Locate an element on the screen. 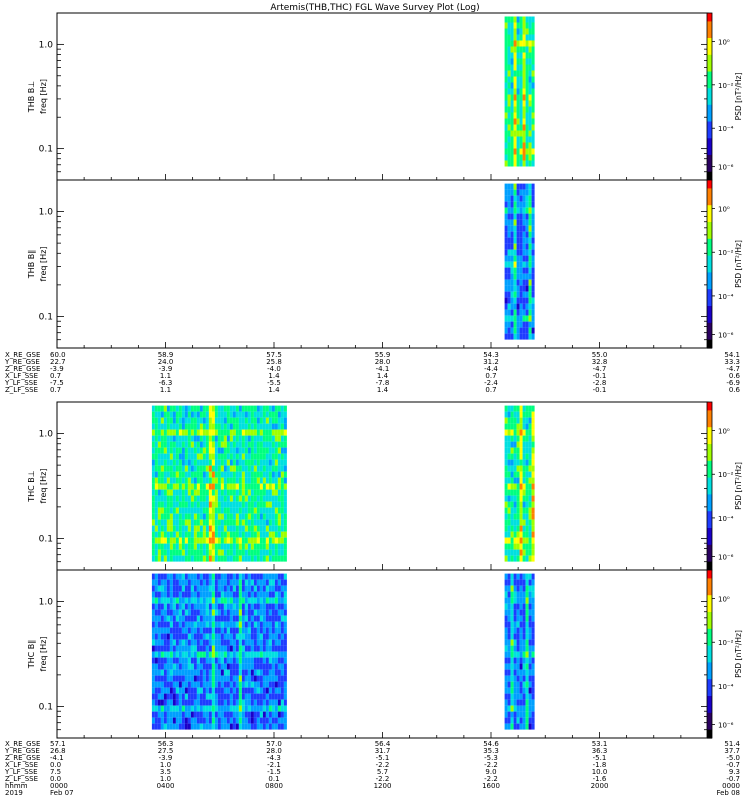  ephemeris-value: 22.7 is located at coordinates (58, 362).